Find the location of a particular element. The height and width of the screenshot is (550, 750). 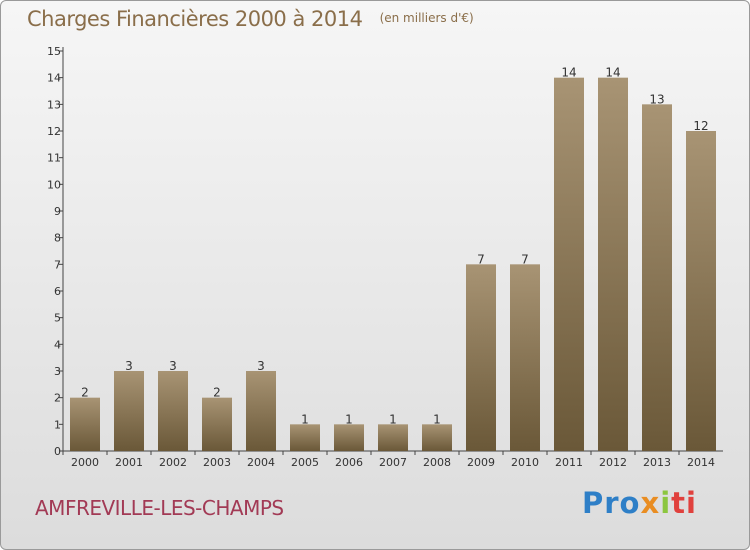

bar-2011 is located at coordinates (569, 264).